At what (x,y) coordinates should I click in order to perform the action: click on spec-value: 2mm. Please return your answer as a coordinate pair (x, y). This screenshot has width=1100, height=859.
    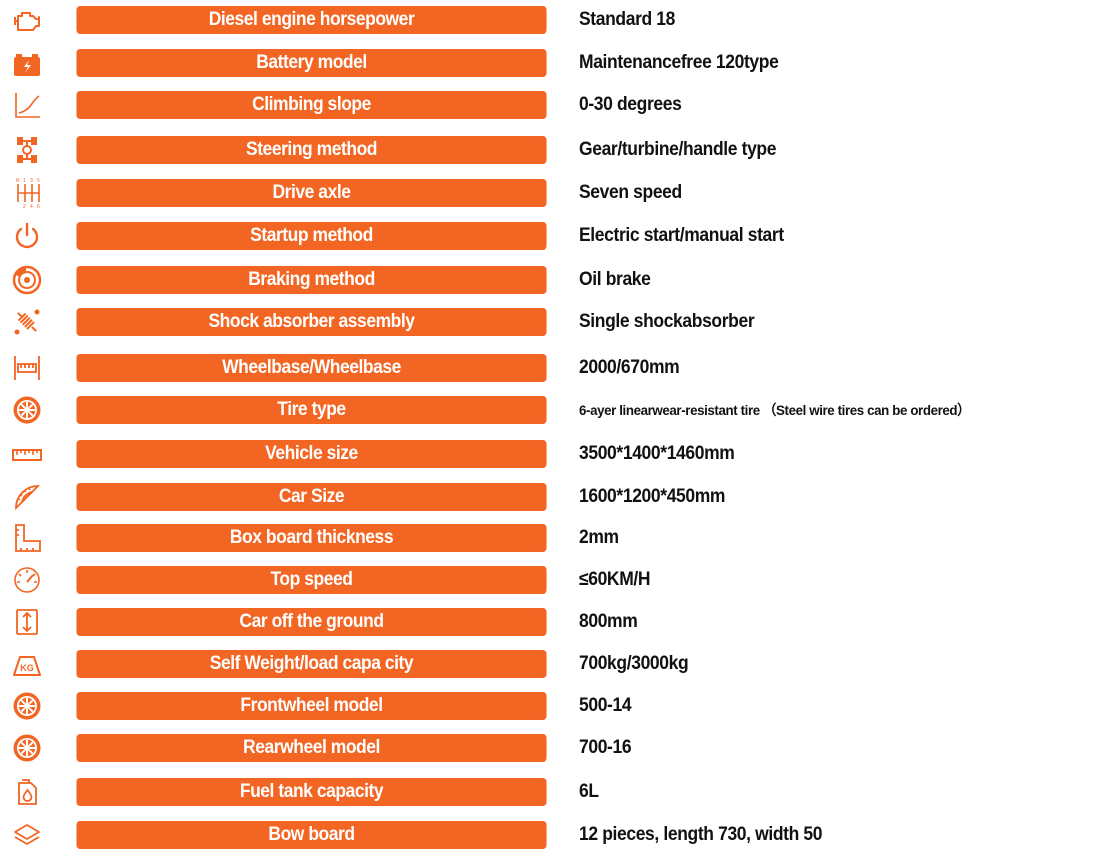
    Looking at the image, I should click on (599, 537).